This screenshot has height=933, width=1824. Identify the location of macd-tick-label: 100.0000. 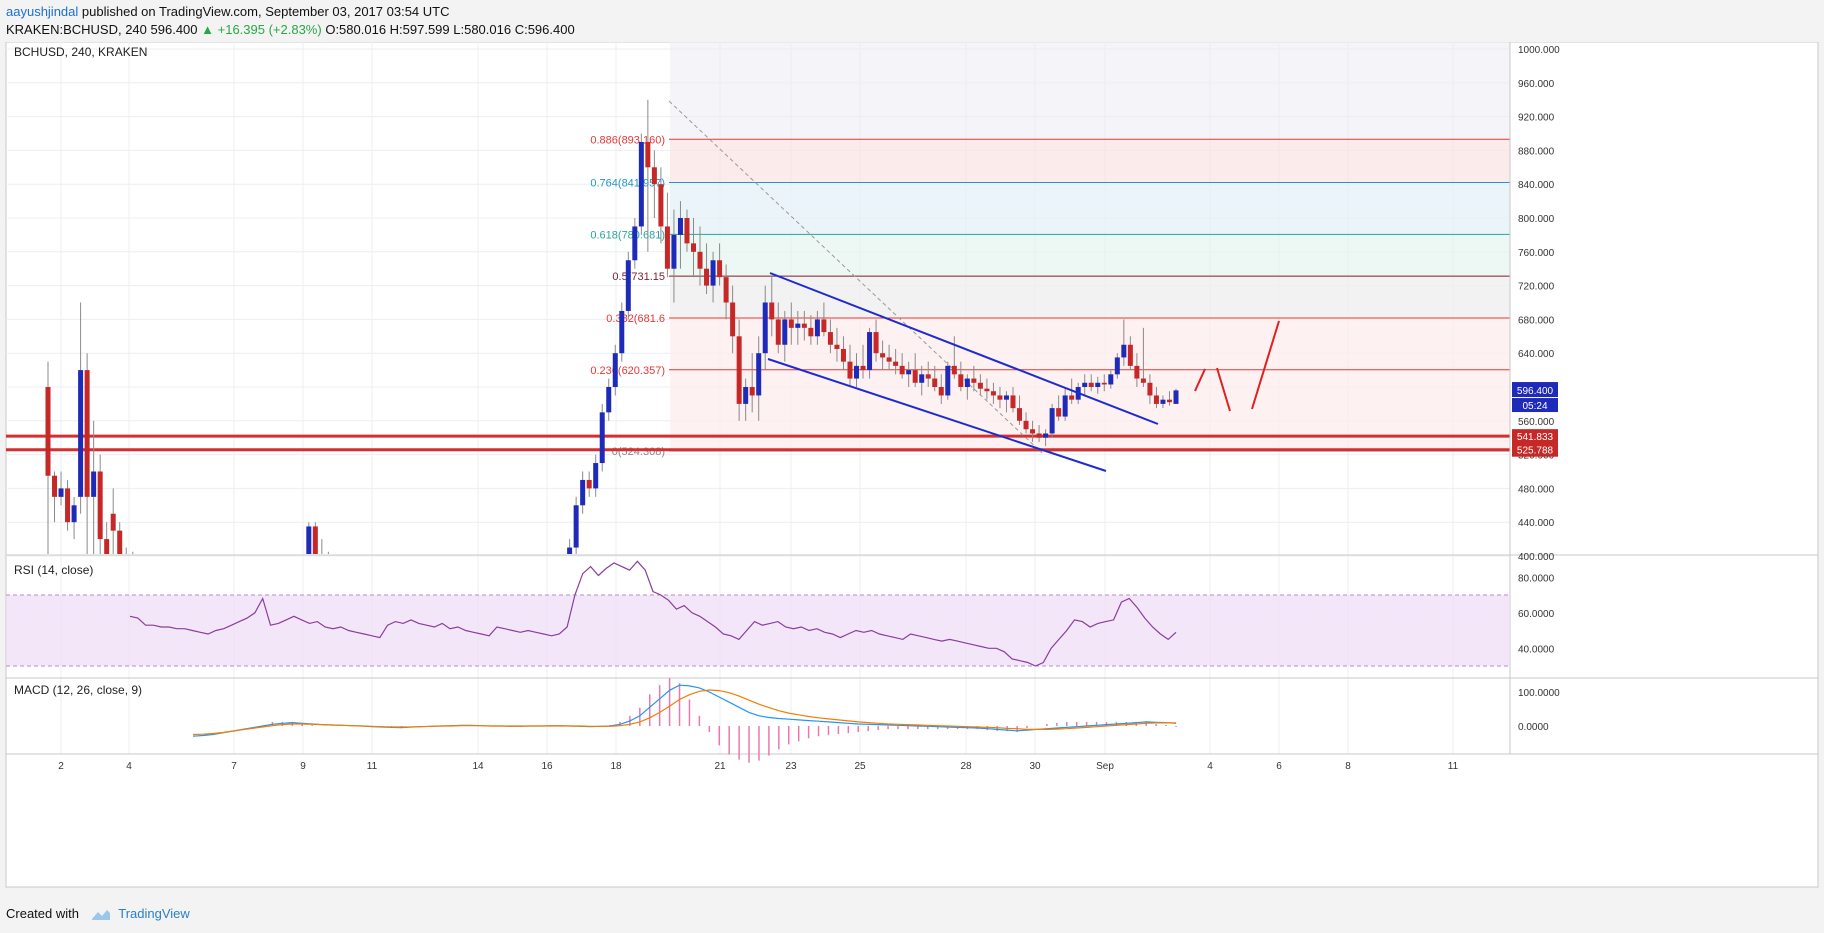
(1539, 693).